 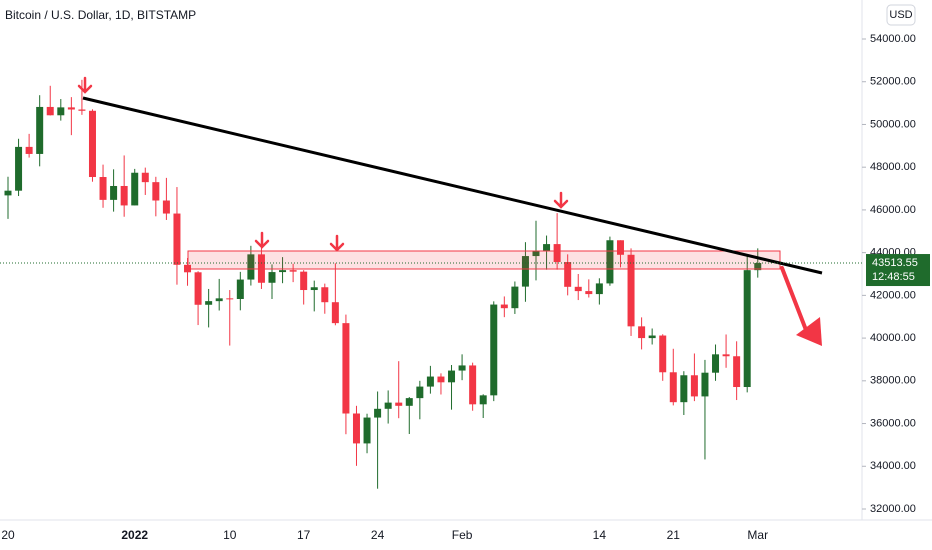 I want to click on y-tick-label: 50000.00, so click(x=893, y=124).